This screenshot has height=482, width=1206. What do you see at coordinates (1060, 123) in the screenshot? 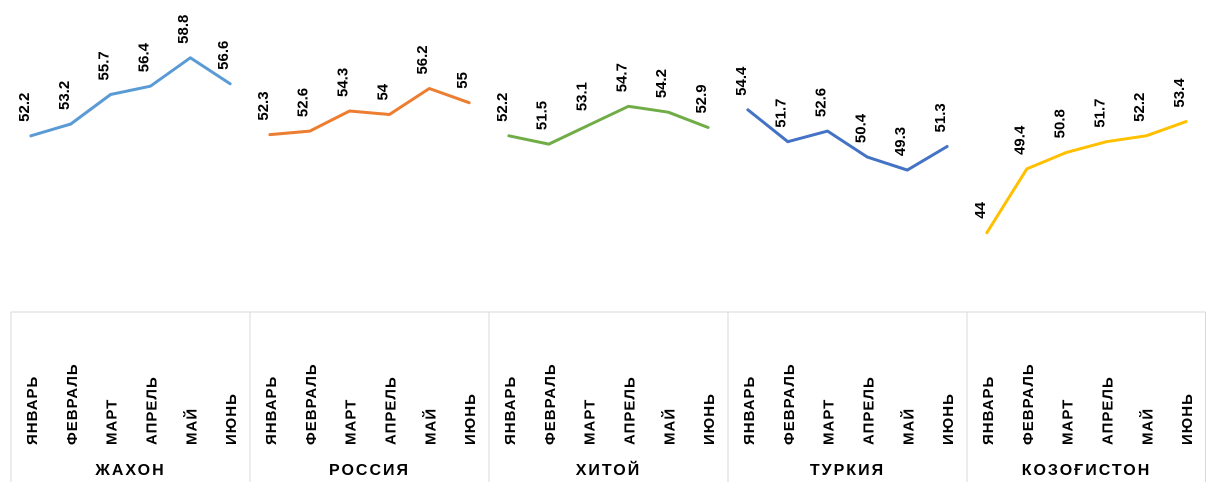
I see `data-label: 50.8` at bounding box center [1060, 123].